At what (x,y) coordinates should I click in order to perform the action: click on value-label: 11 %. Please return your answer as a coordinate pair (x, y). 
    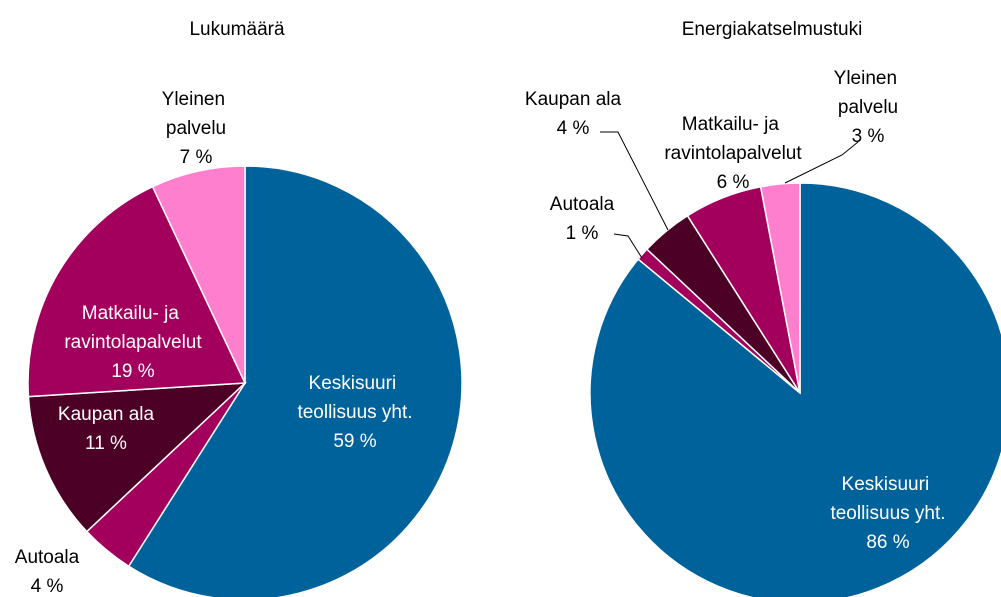
    Looking at the image, I should click on (106, 443).